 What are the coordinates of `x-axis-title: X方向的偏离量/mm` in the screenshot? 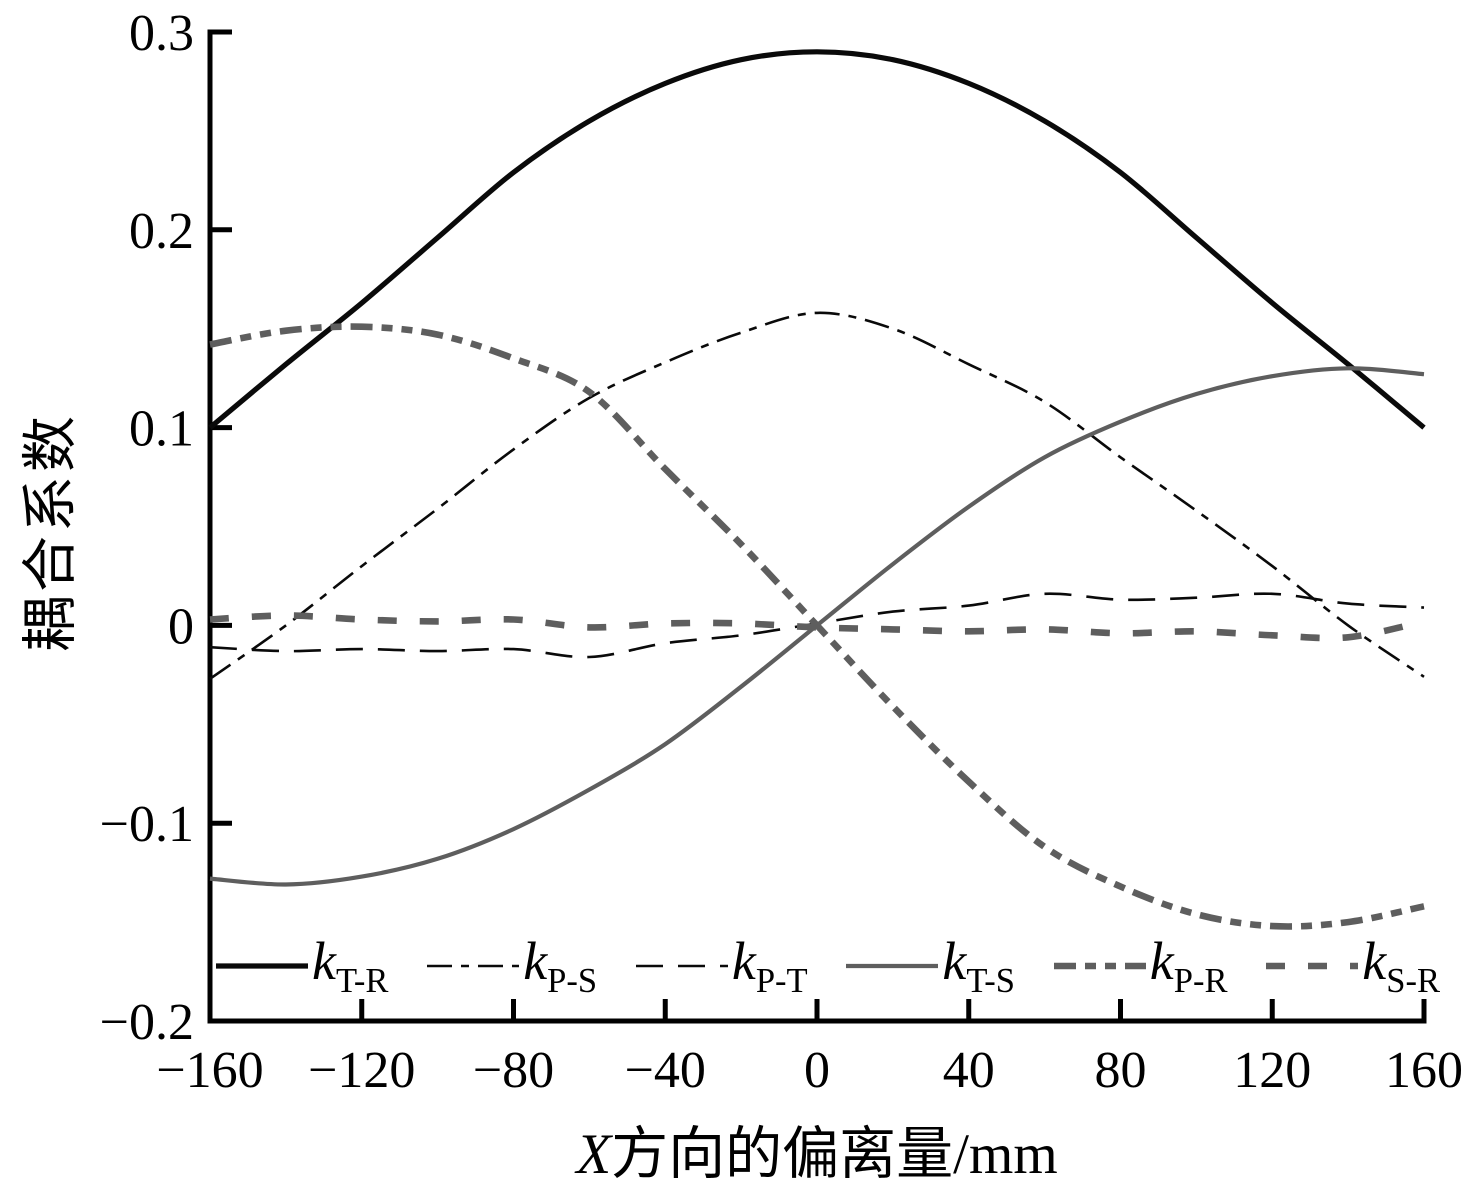 It's located at (817, 1148).